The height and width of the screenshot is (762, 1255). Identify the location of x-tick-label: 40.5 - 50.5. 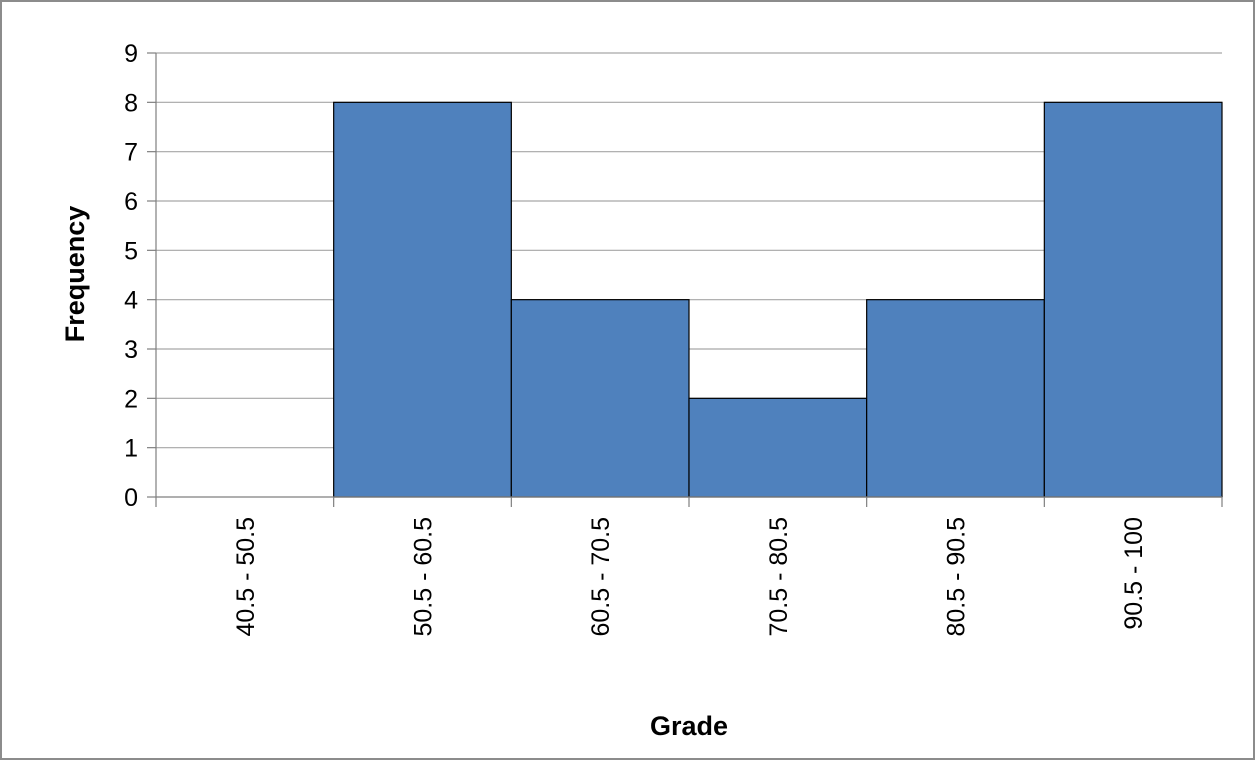
(246, 577).